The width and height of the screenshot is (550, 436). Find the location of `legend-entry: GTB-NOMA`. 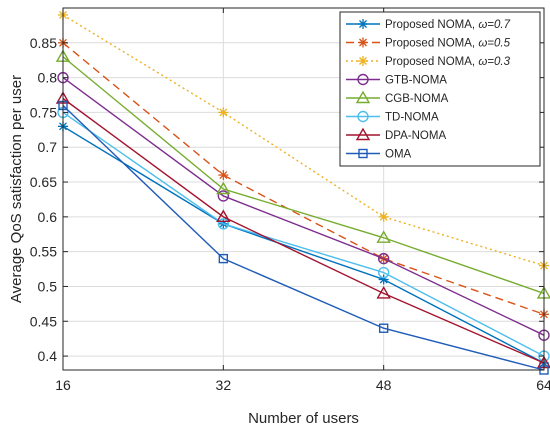

legend-entry: GTB-NOMA is located at coordinates (396, 80).